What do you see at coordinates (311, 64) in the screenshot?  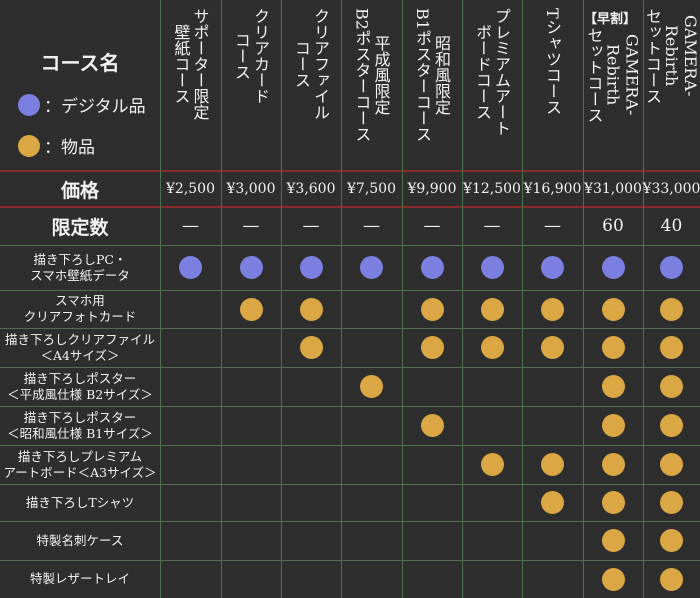 I see `course-name: クリアファイル コース` at bounding box center [311, 64].